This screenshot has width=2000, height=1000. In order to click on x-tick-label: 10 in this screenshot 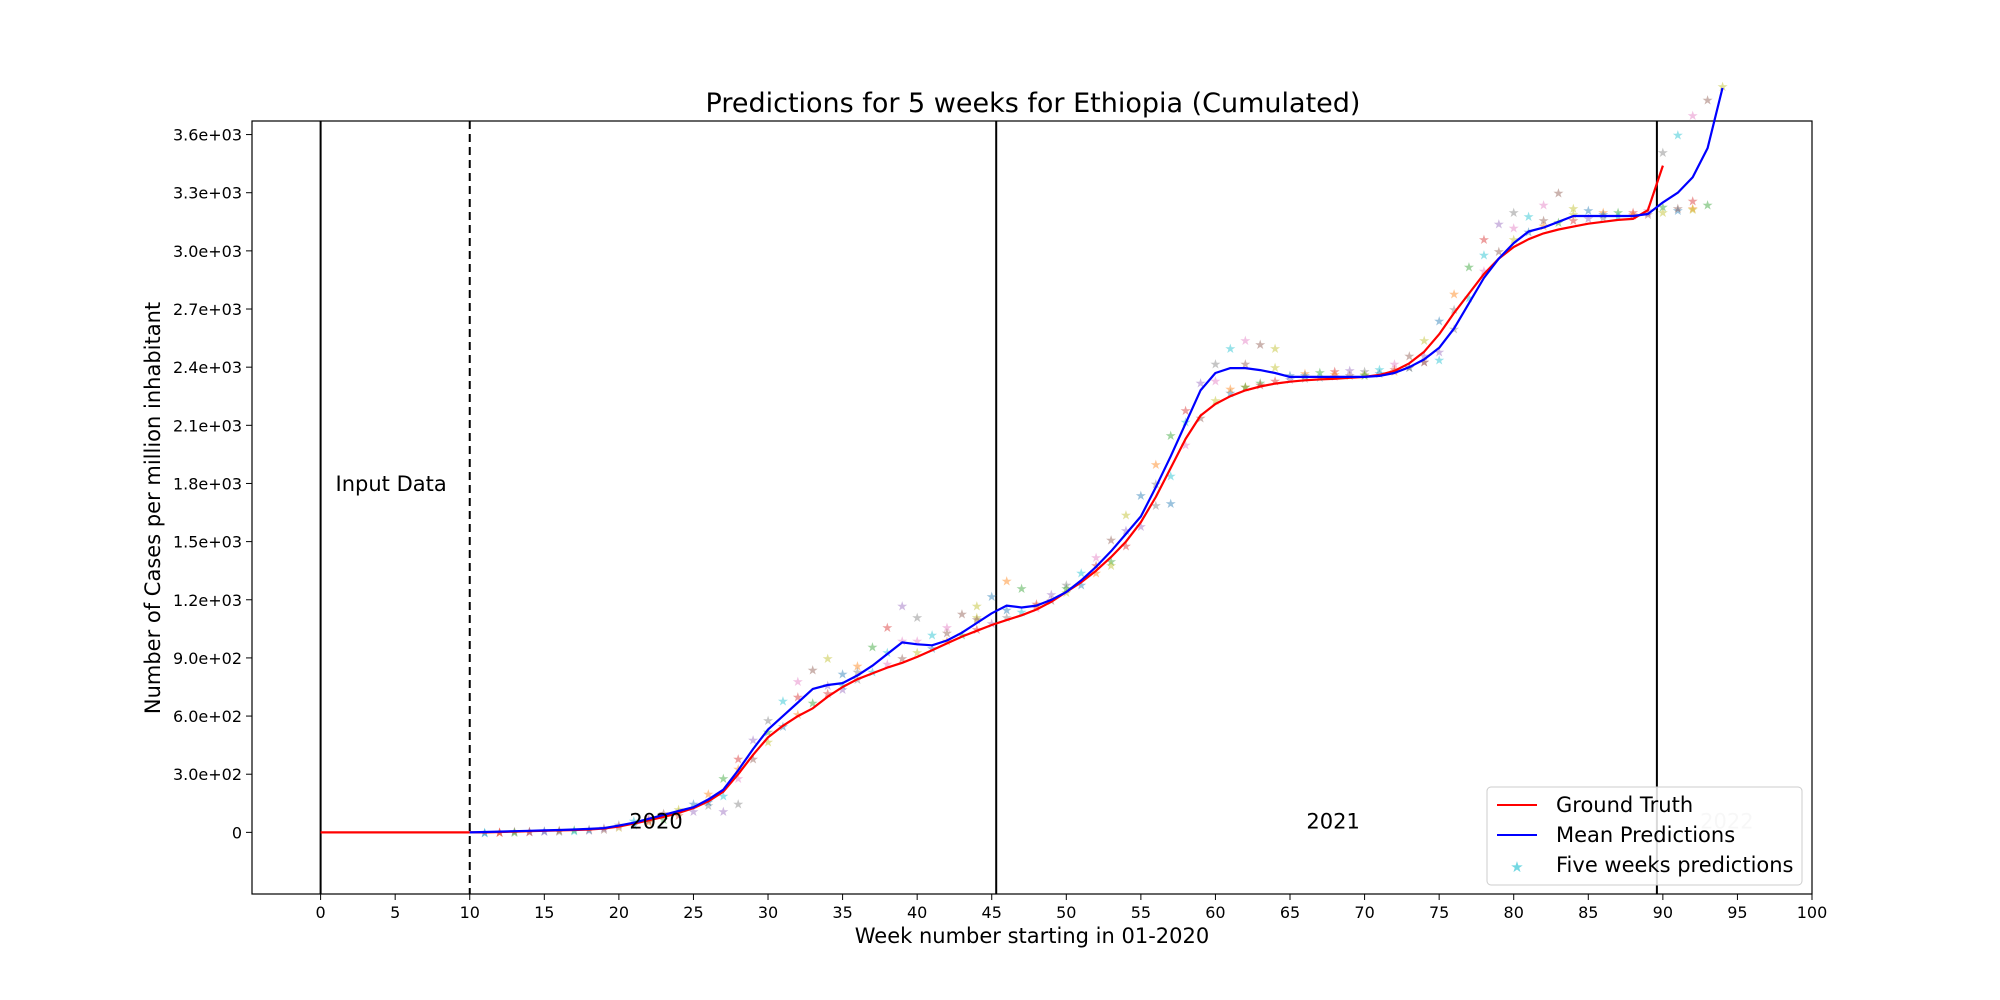, I will do `click(470, 912)`.